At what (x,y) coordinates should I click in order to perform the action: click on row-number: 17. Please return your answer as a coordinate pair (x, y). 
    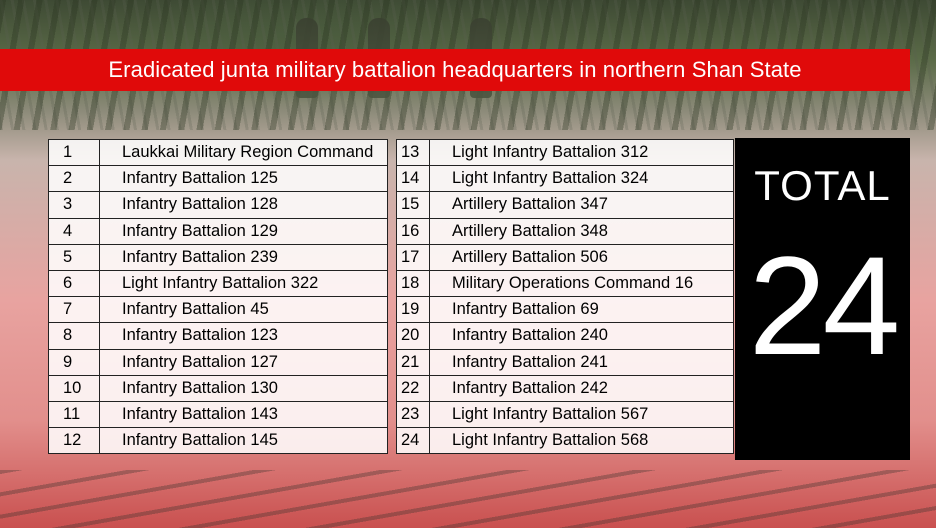
    Looking at the image, I should click on (413, 257).